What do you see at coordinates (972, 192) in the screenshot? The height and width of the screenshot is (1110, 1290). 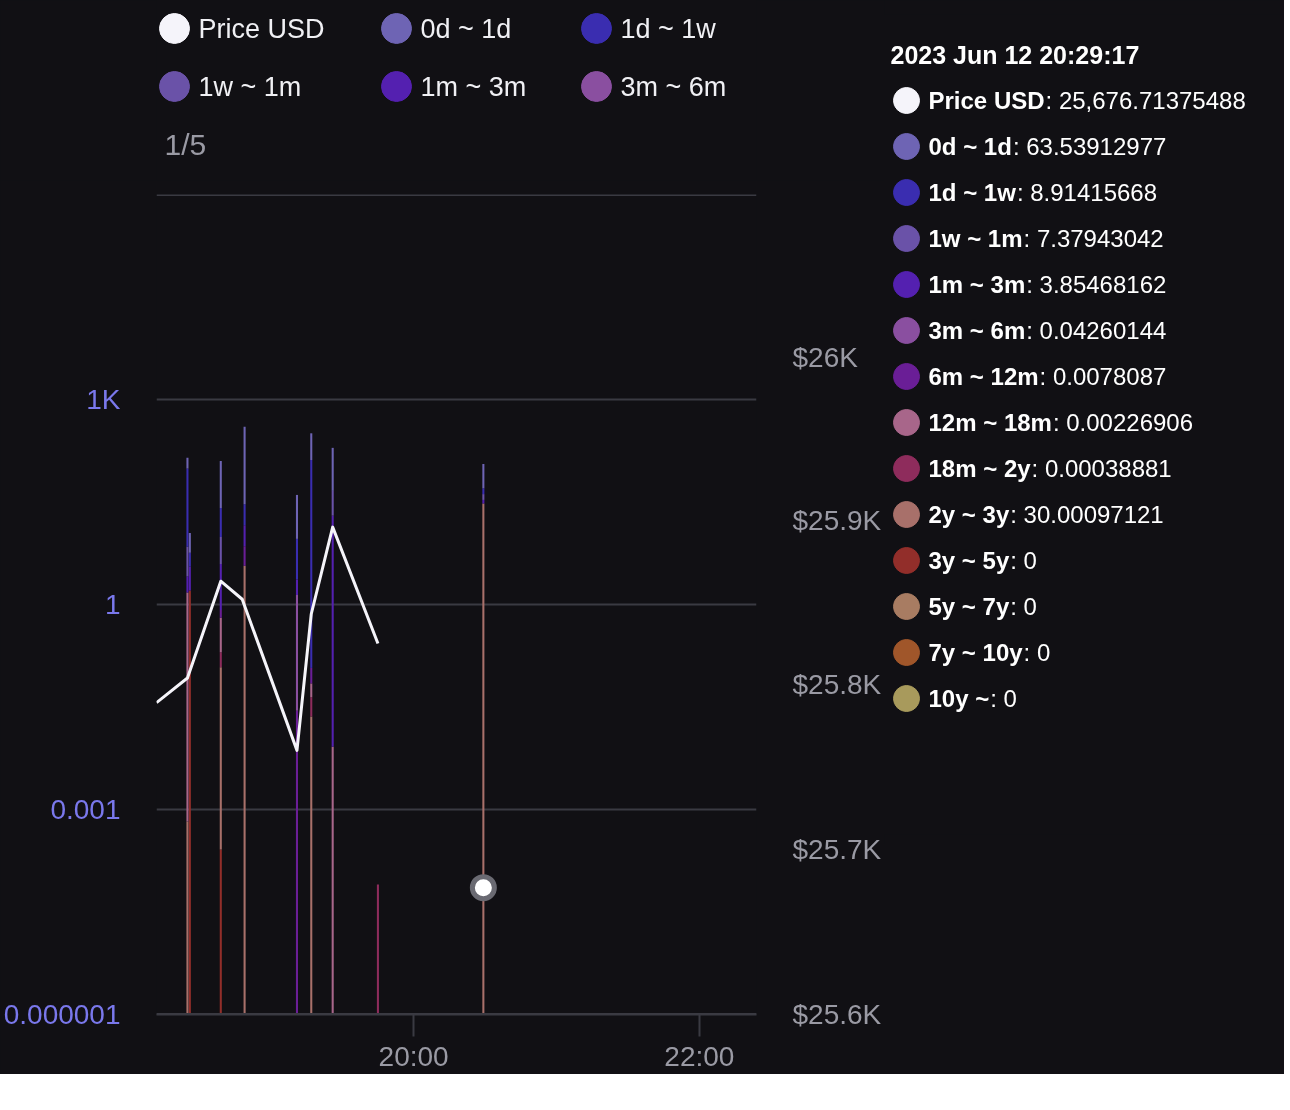 I see `text: 1d ~ 1w` at bounding box center [972, 192].